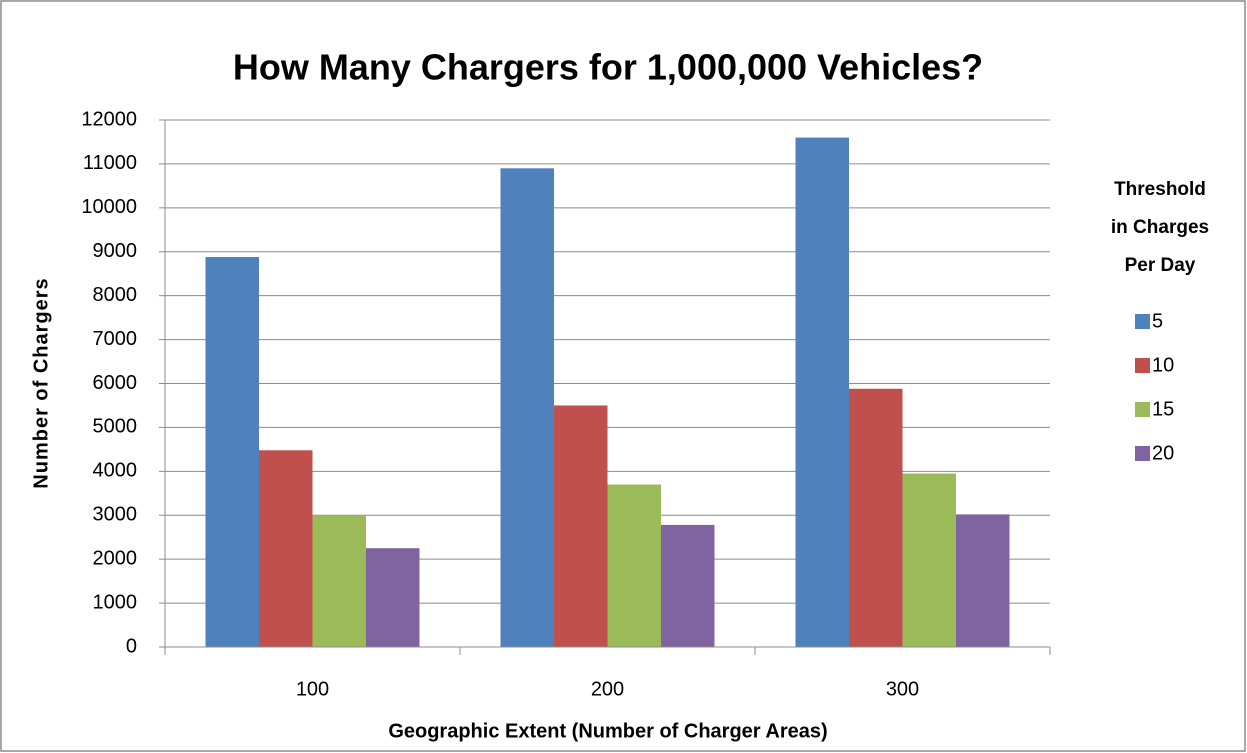 Image resolution: width=1247 pixels, height=753 pixels. Describe the element at coordinates (115, 602) in the screenshot. I see `y-tick-label: 1000` at that location.